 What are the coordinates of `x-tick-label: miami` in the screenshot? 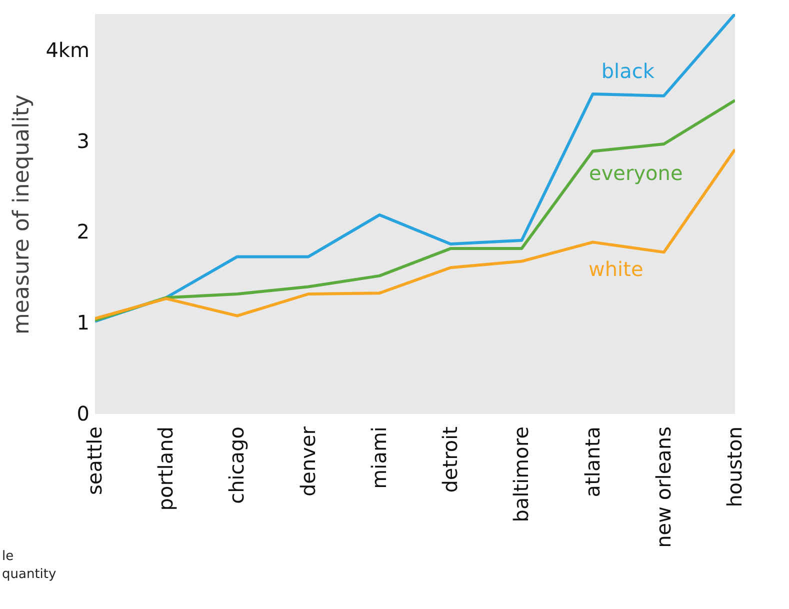 It's located at (378, 457).